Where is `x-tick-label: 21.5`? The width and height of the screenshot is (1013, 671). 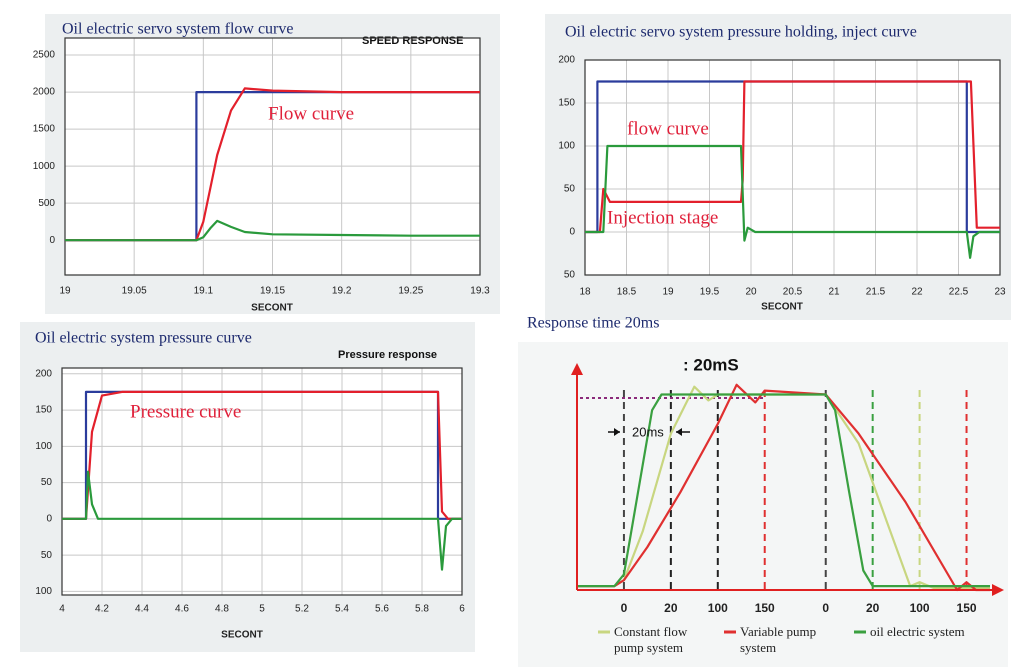 x-tick-label: 21.5 is located at coordinates (876, 292).